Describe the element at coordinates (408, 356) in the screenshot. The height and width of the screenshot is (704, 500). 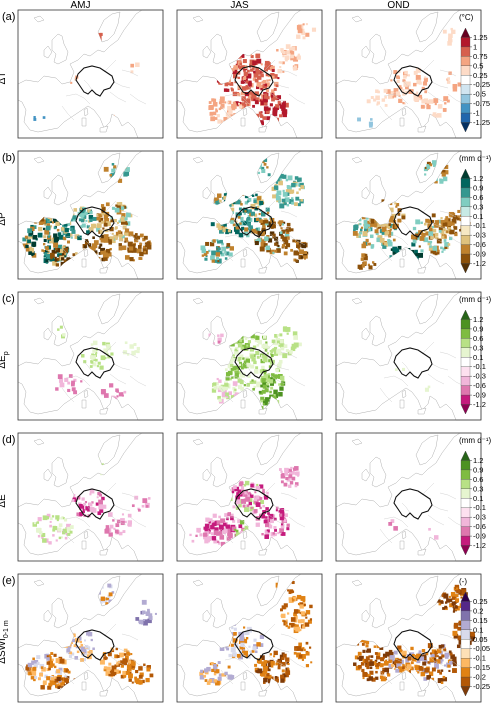
I see `map-frame` at that location.